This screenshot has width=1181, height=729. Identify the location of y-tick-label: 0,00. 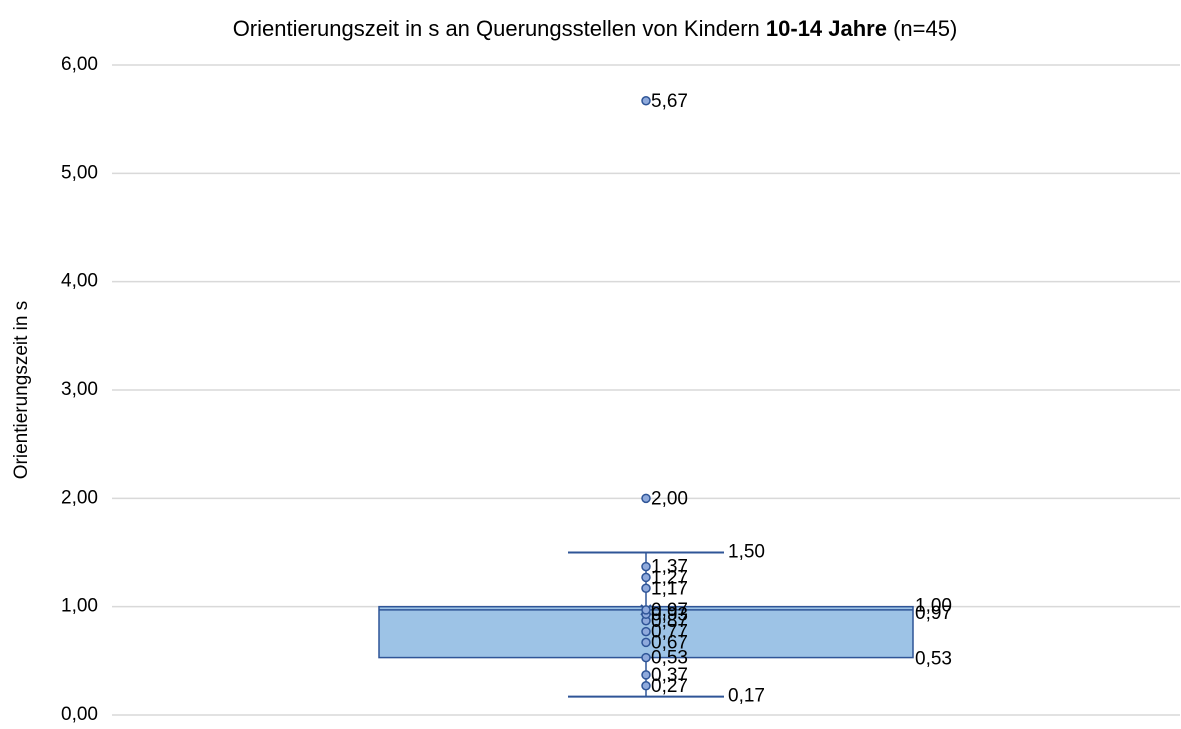
(79, 714).